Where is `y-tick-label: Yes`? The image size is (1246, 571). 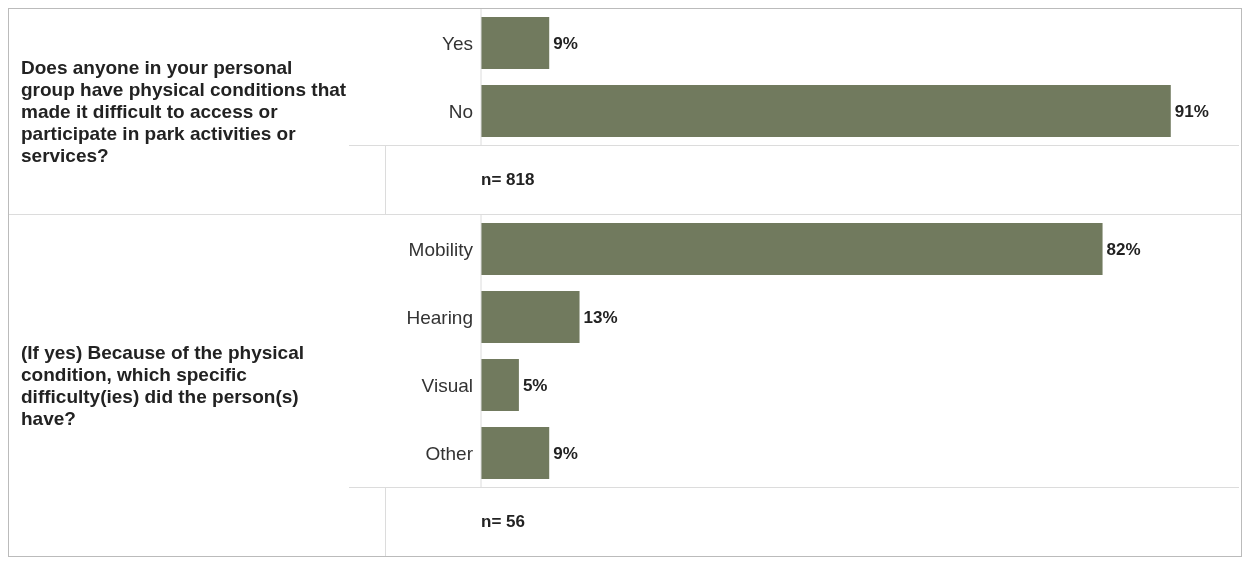 y-tick-label: Yes is located at coordinates (457, 43).